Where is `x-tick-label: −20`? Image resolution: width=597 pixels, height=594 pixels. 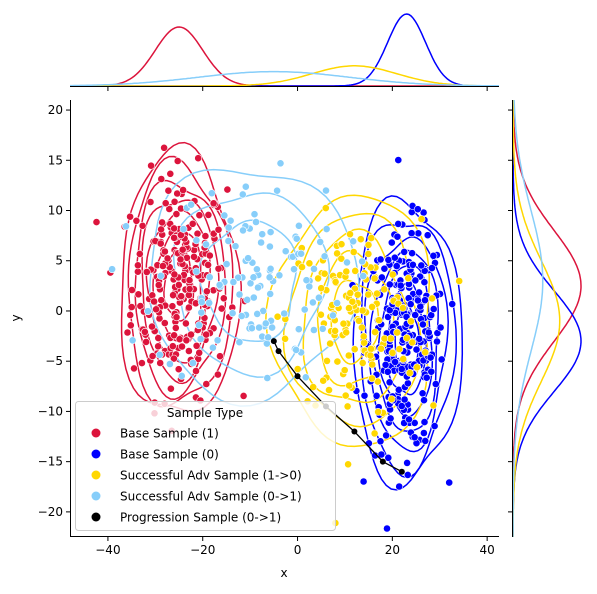 x-tick-label: −20 is located at coordinates (202, 550).